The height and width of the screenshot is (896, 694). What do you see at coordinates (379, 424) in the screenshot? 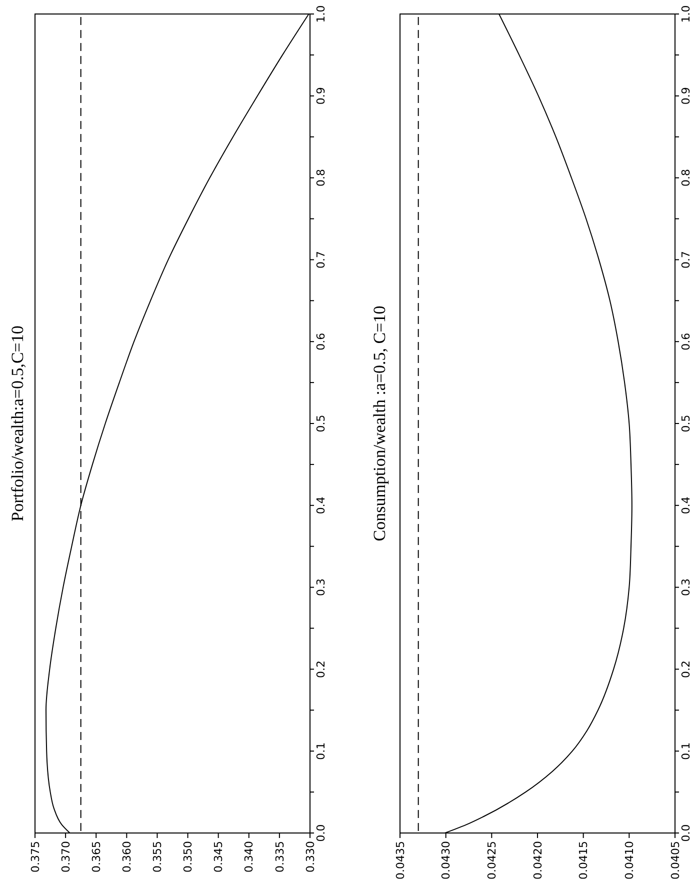
I see `text: Consumption/wealth :a=0.5, C=10` at bounding box center [379, 424].